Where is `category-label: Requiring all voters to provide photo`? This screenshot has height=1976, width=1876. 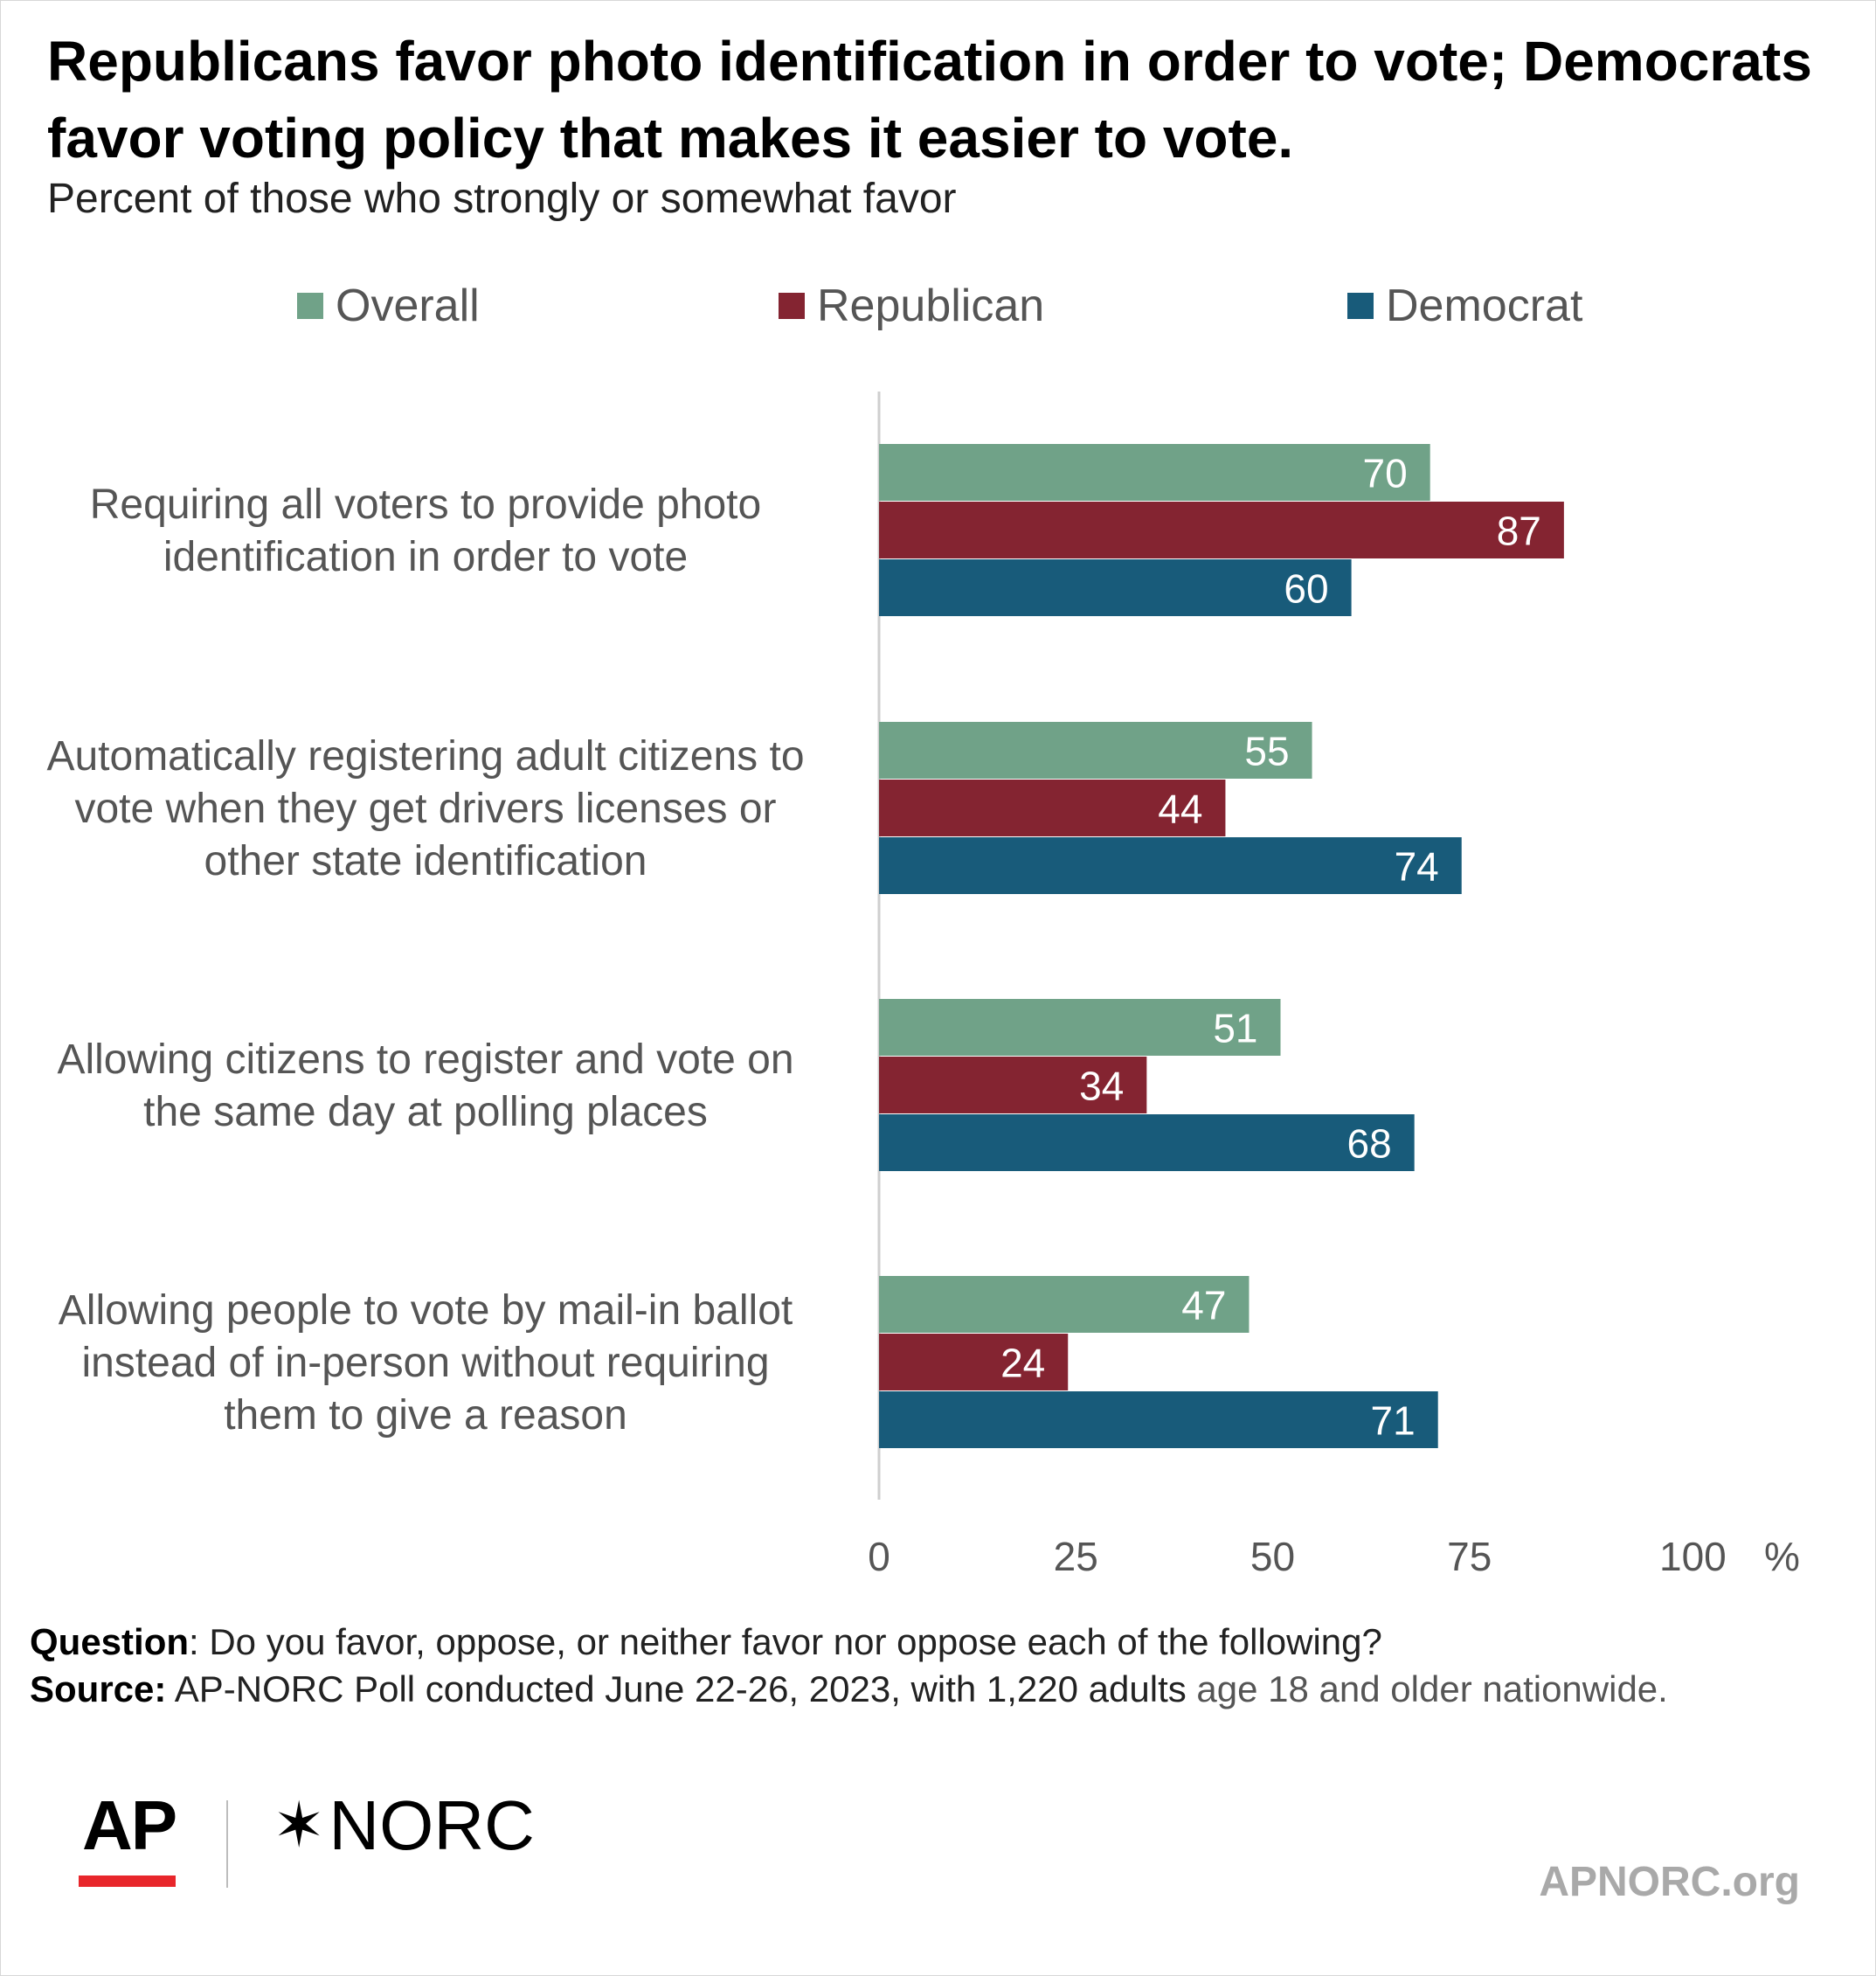
category-label: Requiring all voters to provide photo is located at coordinates (425, 505).